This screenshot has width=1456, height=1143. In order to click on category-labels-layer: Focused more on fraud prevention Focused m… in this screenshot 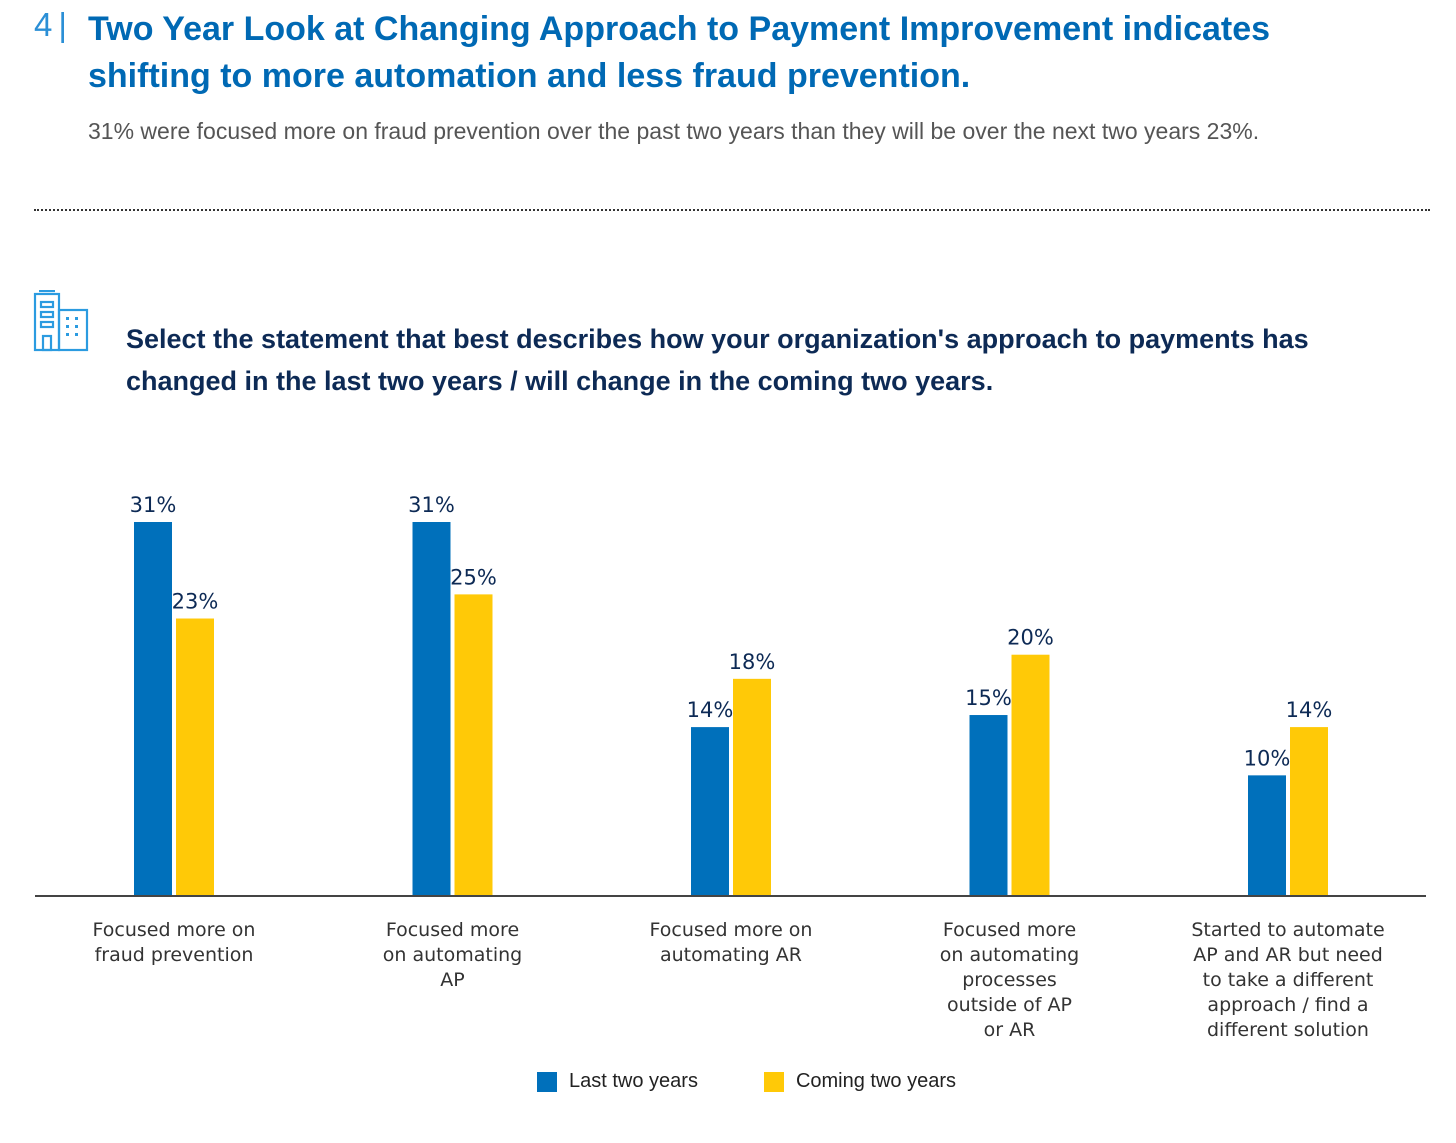, I will do `click(739, 980)`.